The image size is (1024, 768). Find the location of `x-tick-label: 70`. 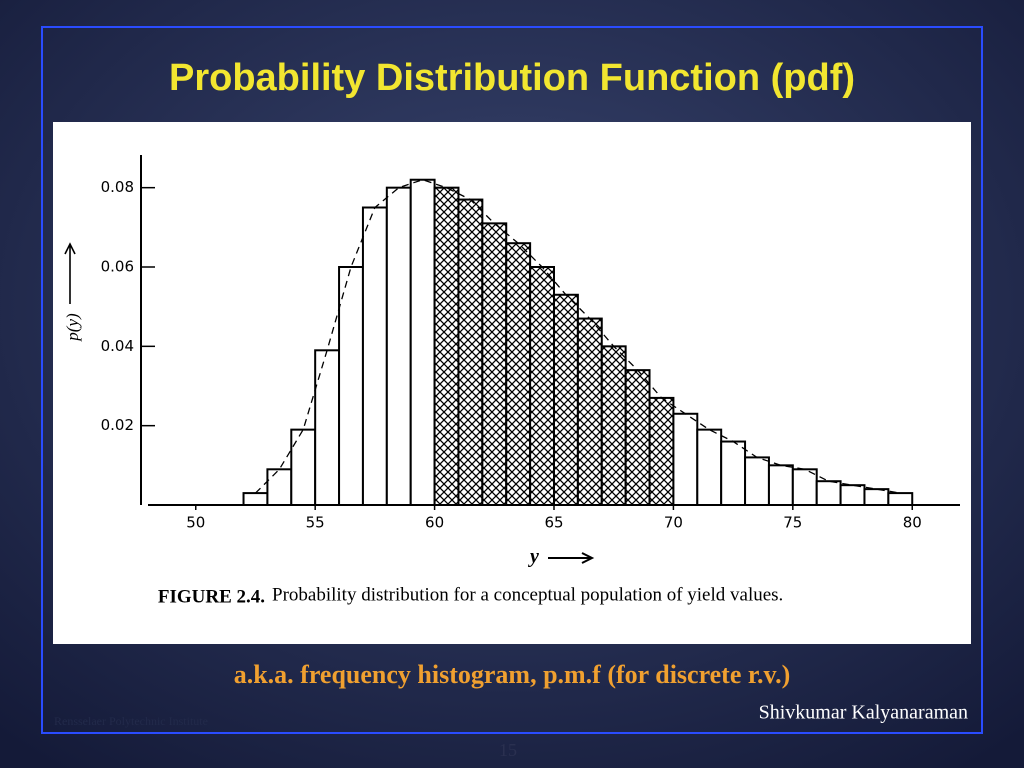

x-tick-label: 70 is located at coordinates (673, 523).